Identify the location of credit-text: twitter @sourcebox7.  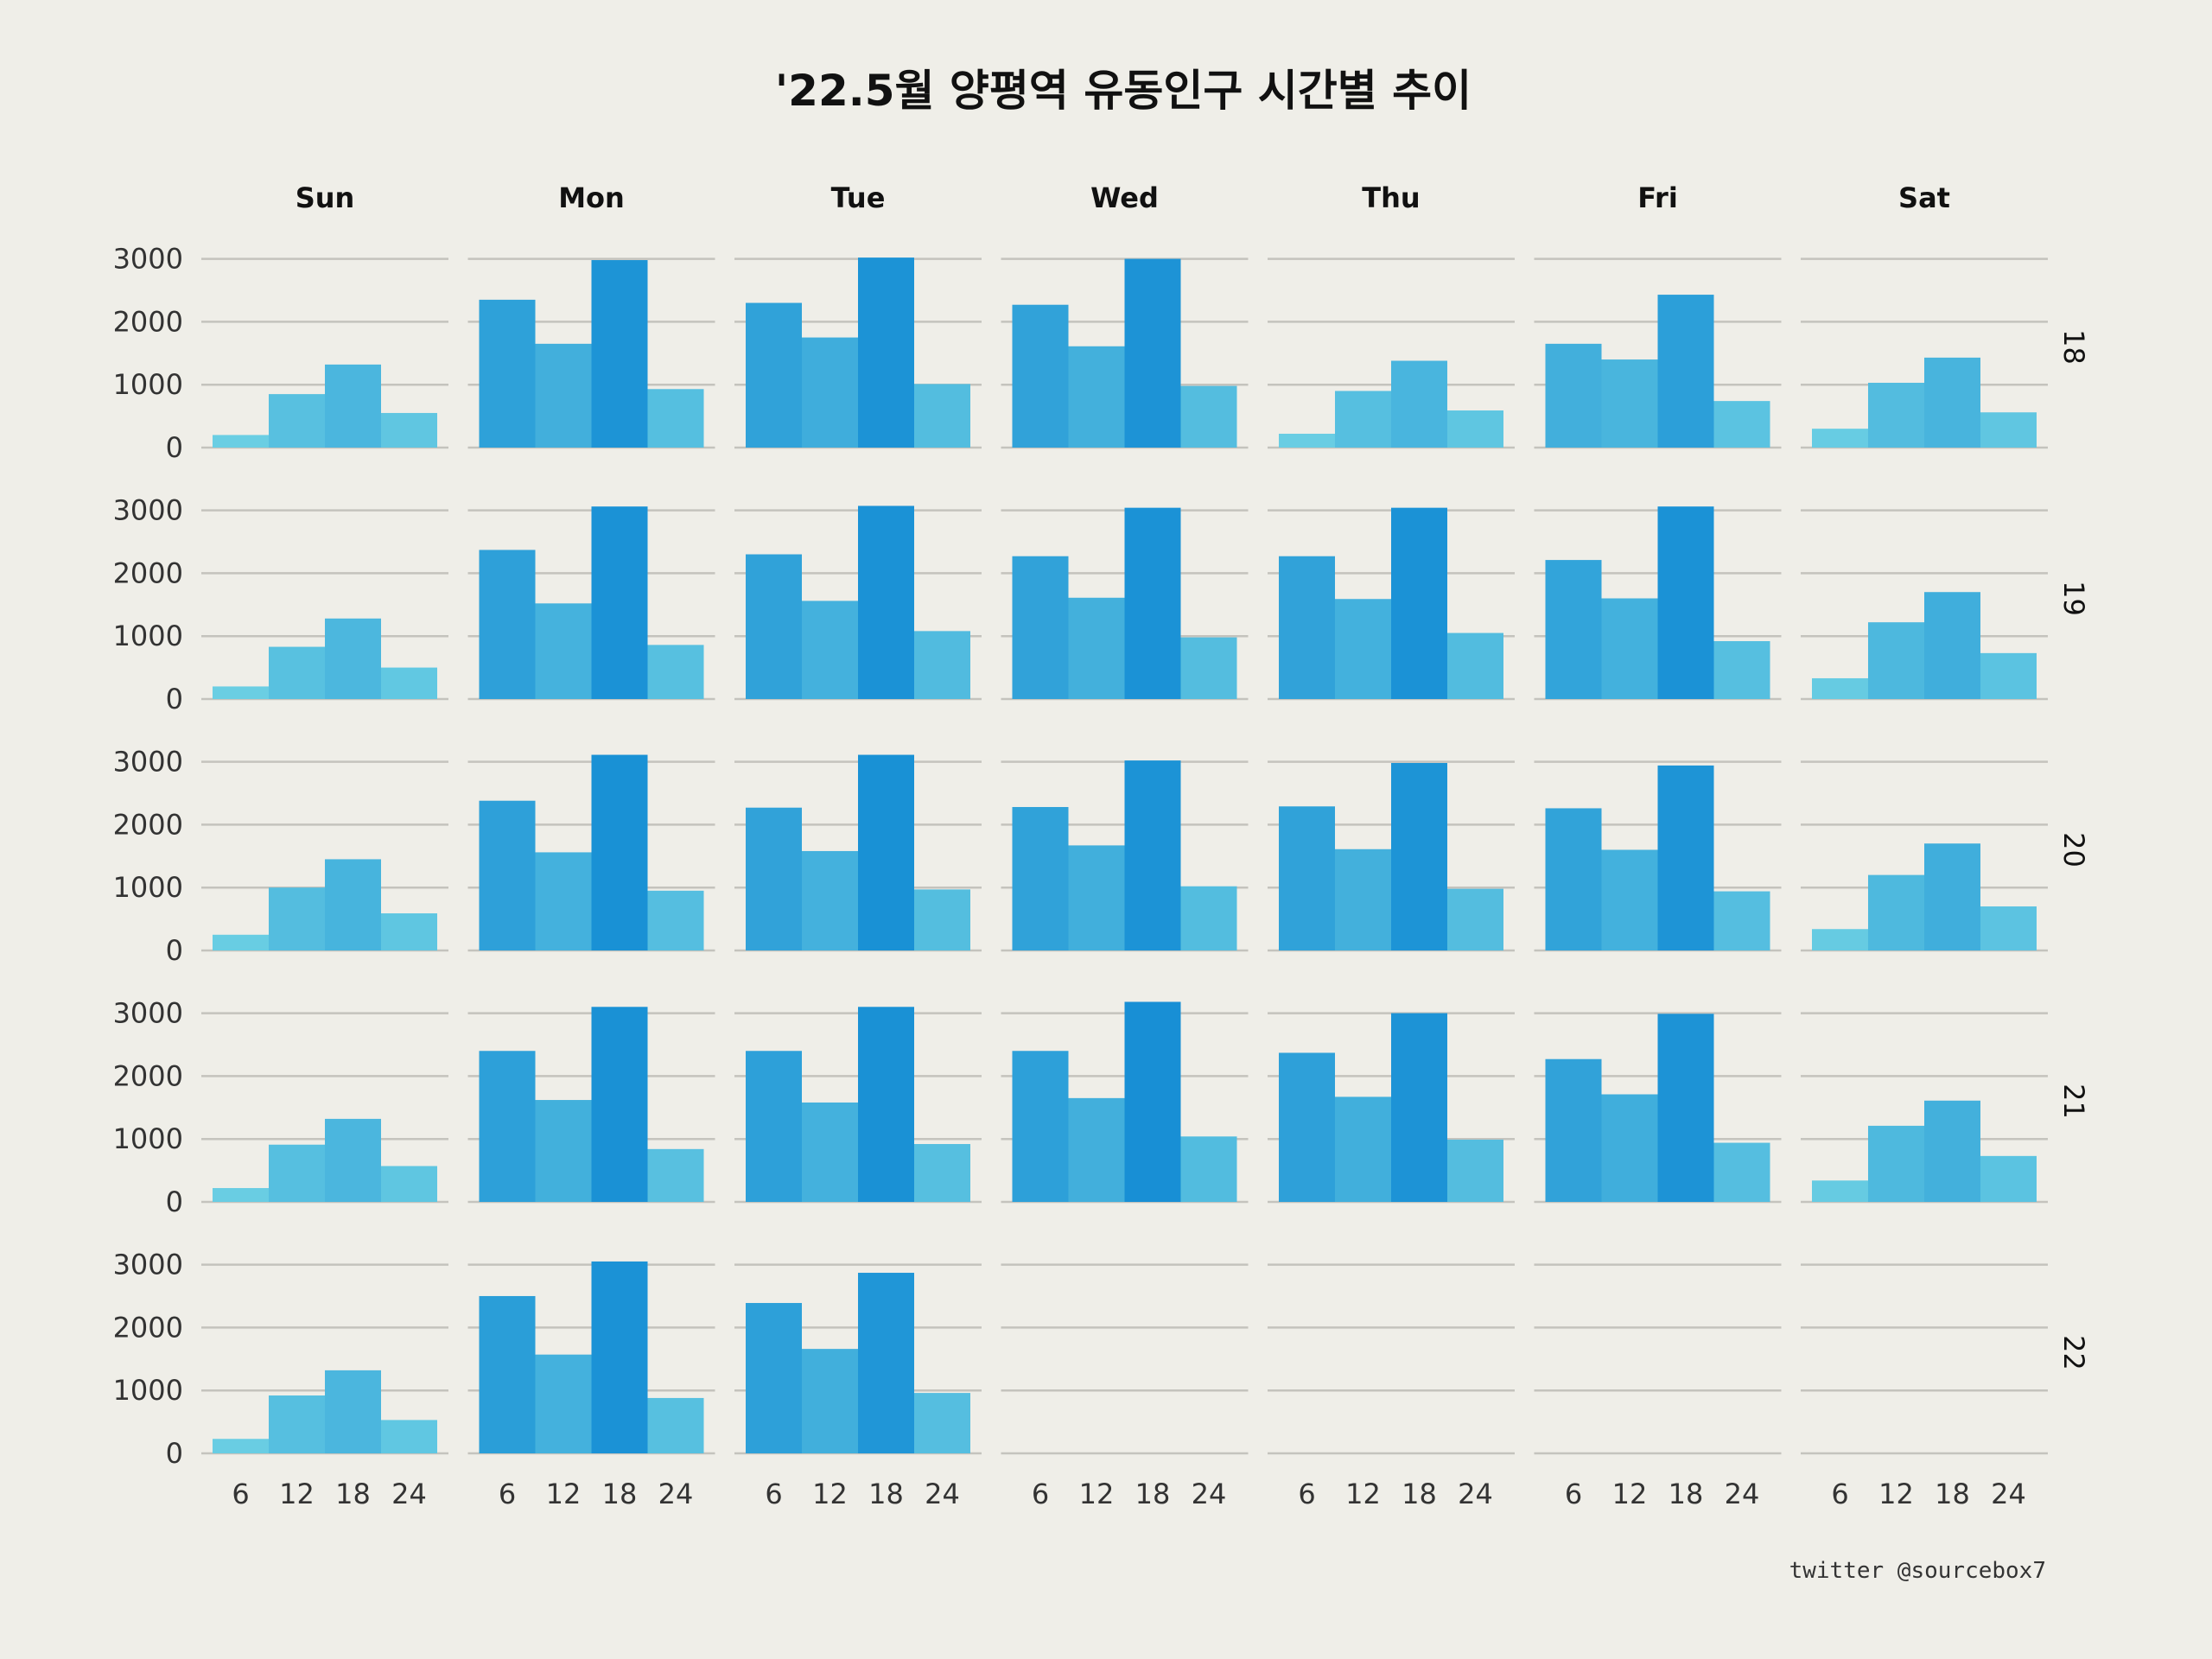
(1917, 1571).